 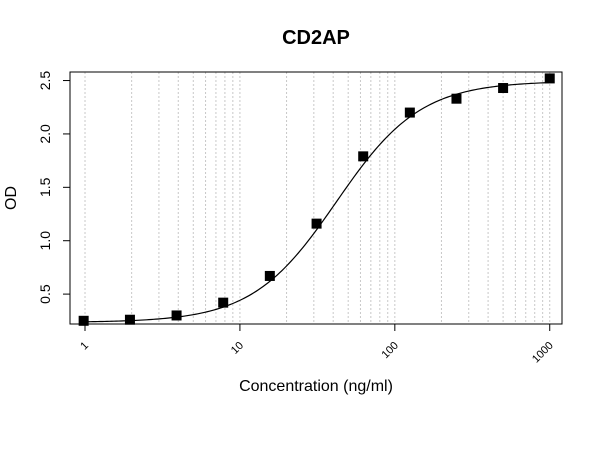 I want to click on y-tick-label: 2.0, so click(x=45, y=134).